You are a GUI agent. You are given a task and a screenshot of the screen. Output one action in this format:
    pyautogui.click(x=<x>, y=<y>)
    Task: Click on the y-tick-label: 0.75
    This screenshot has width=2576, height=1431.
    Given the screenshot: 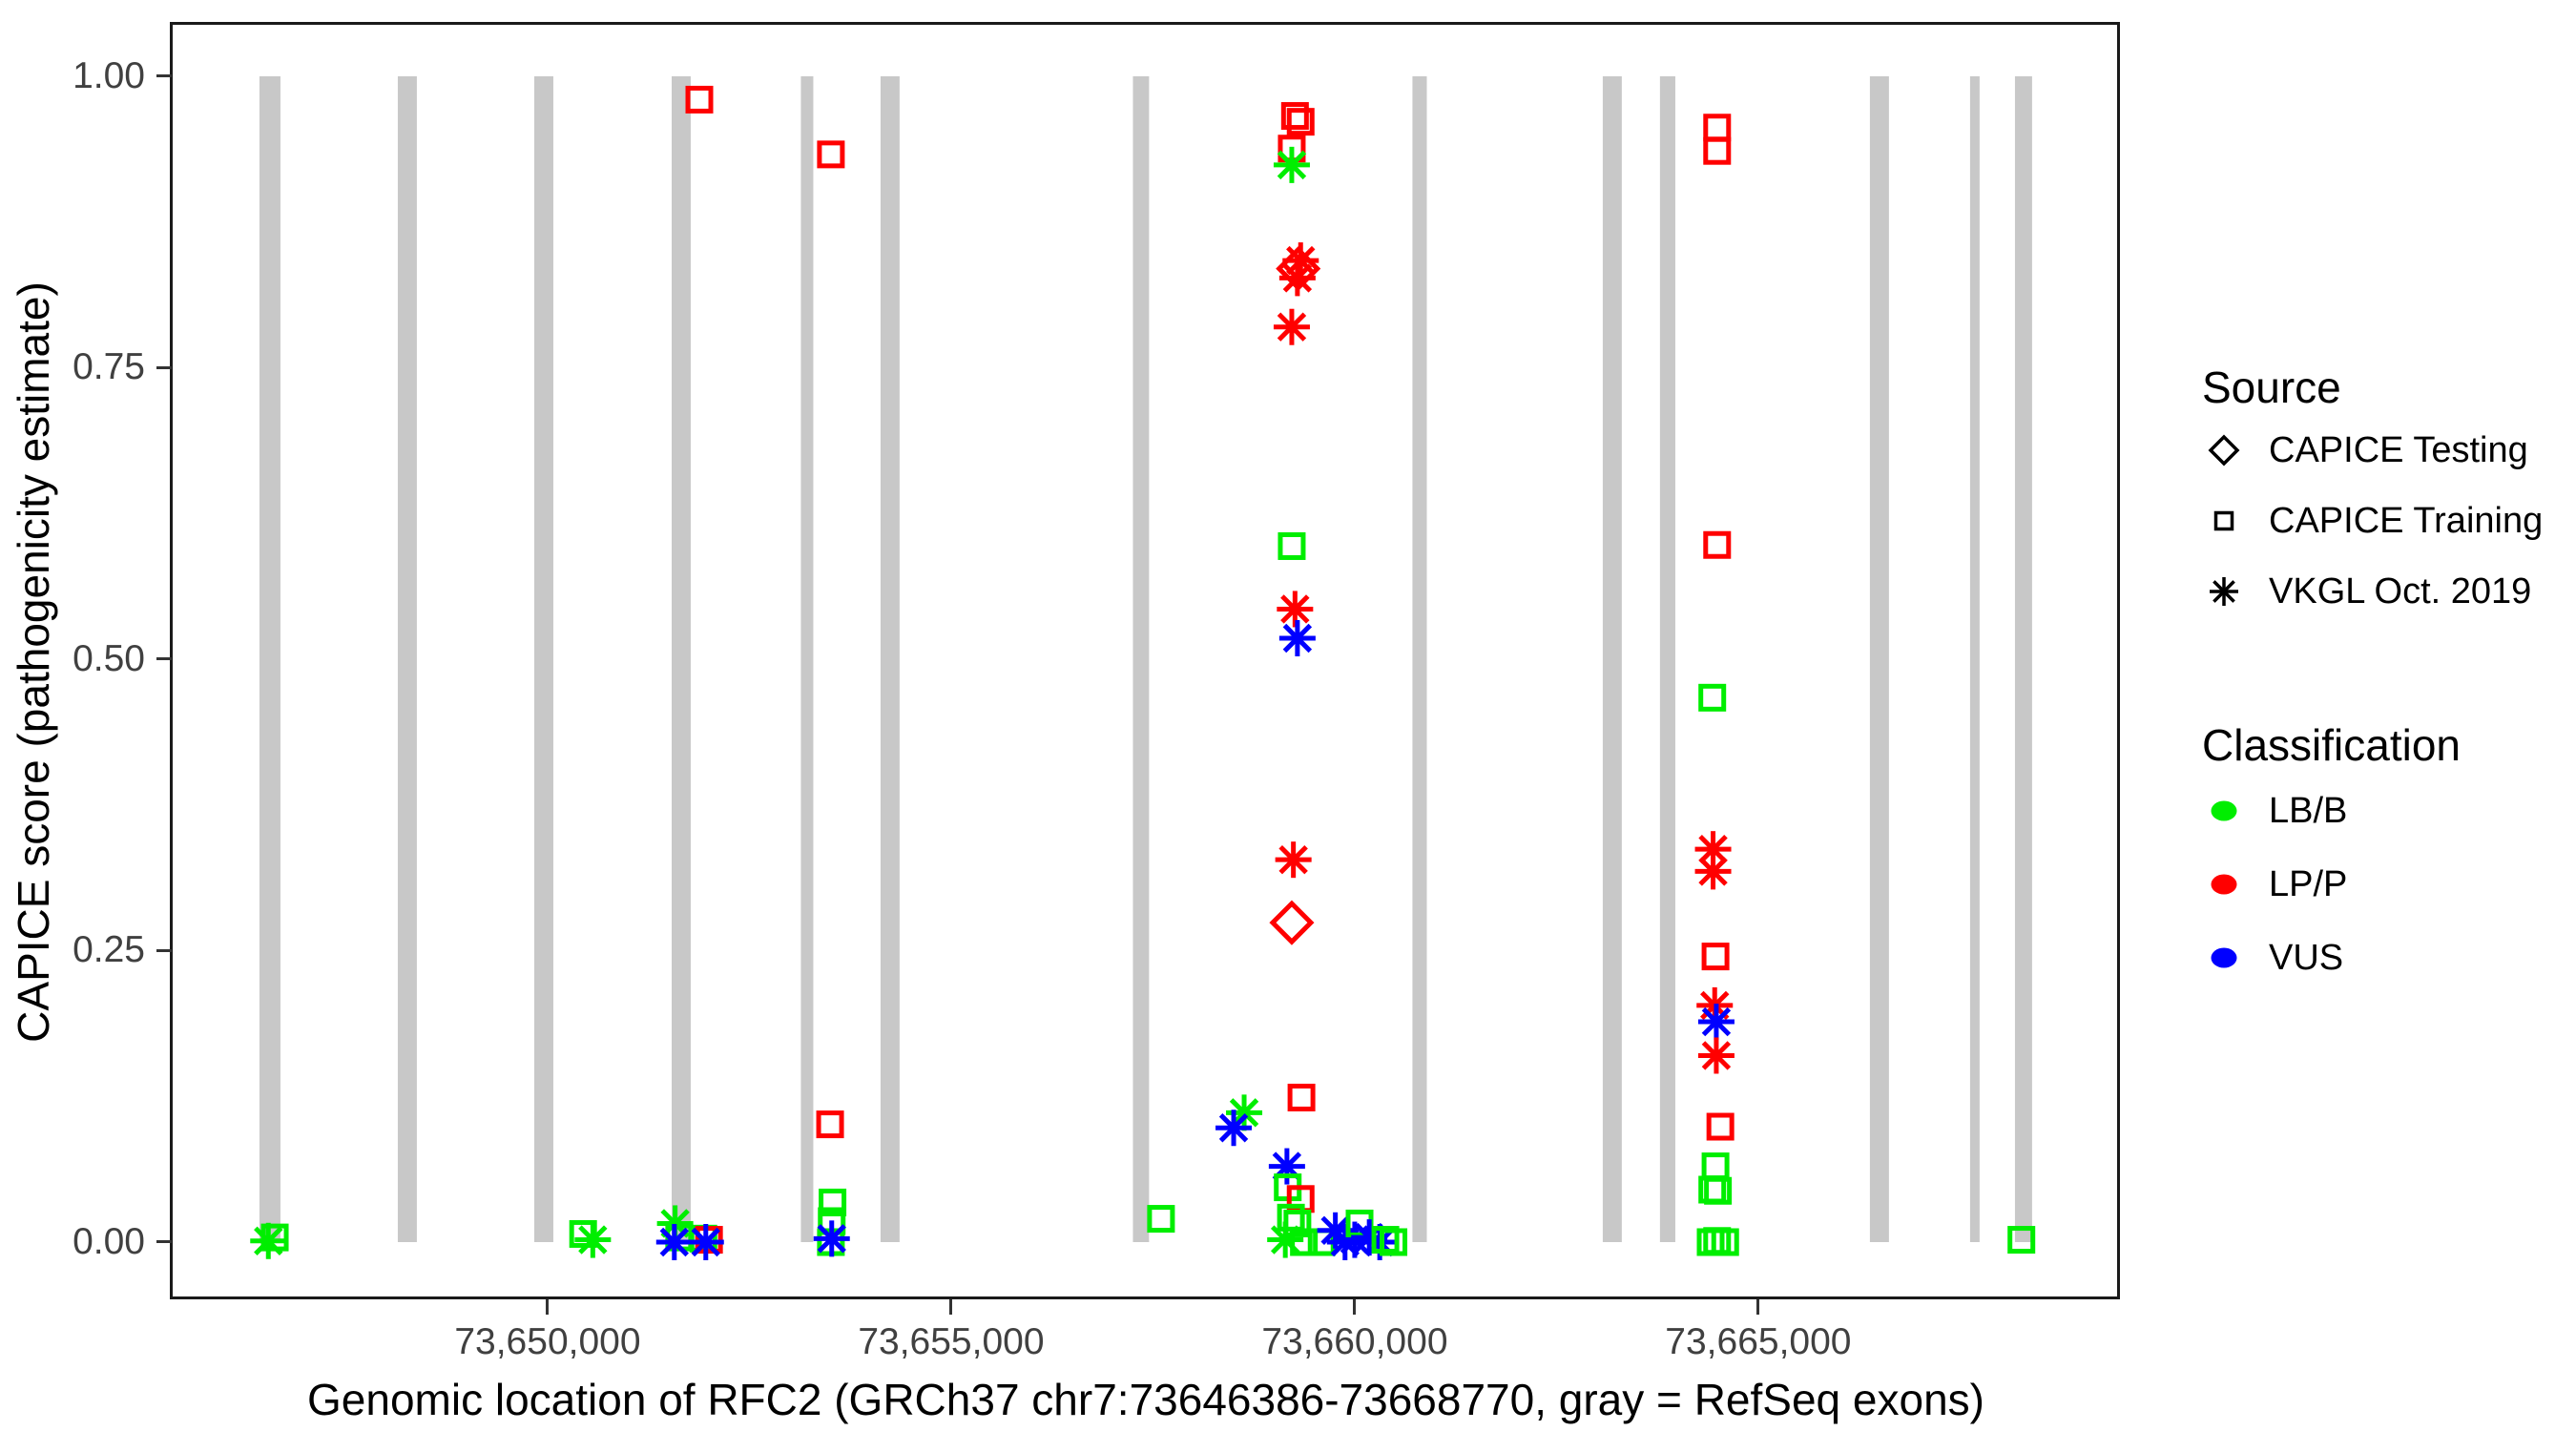 What is the action you would take?
    pyautogui.click(x=109, y=367)
    